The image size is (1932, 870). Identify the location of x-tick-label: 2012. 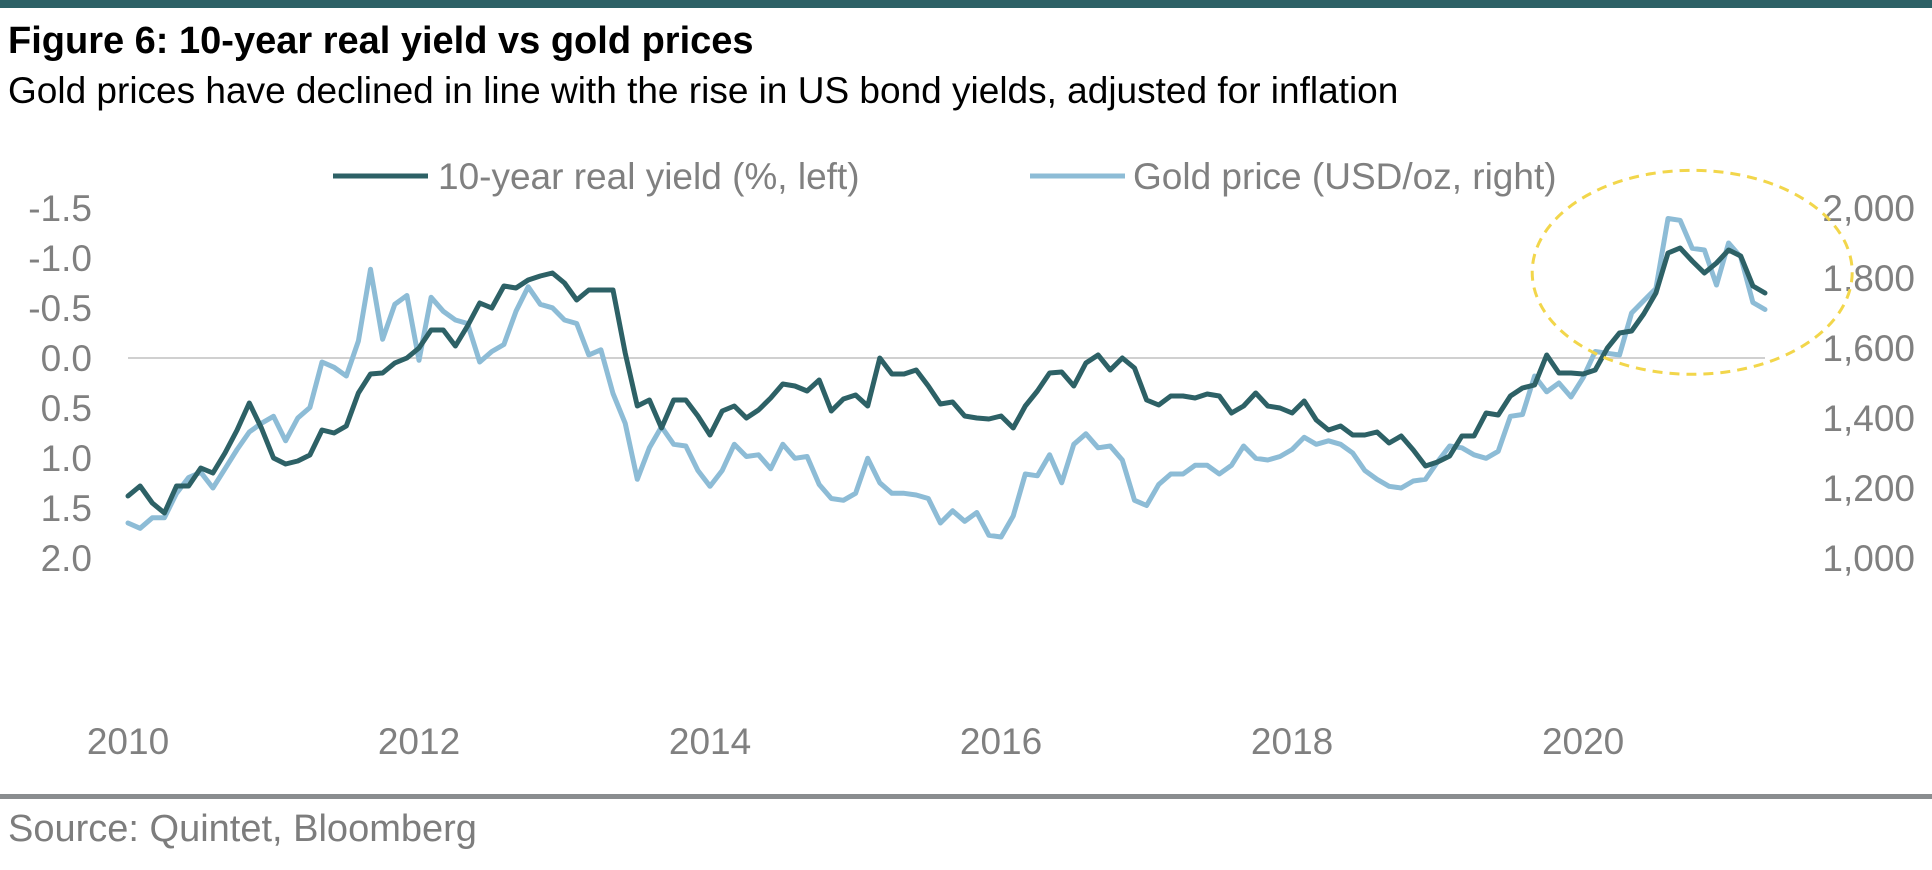
(419, 741).